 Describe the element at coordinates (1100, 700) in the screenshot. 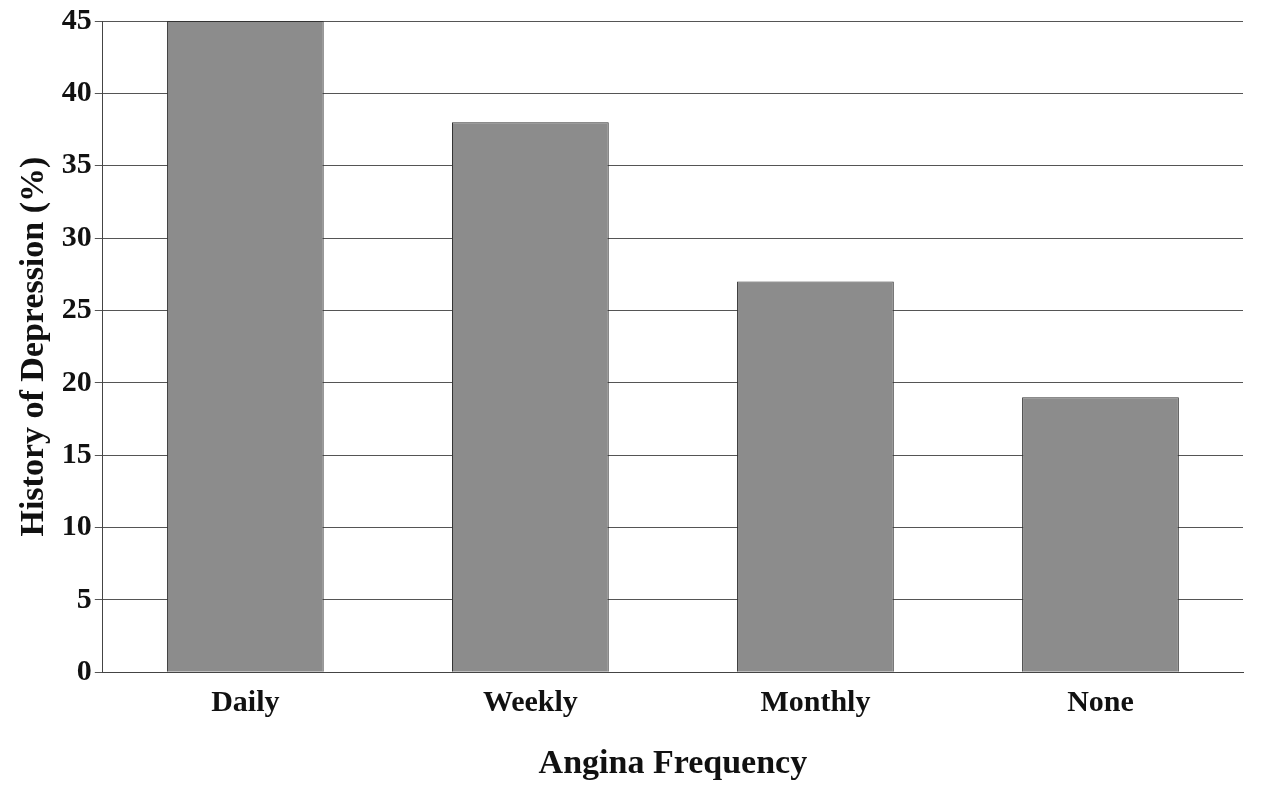

I see `x-tick-label: None` at that location.